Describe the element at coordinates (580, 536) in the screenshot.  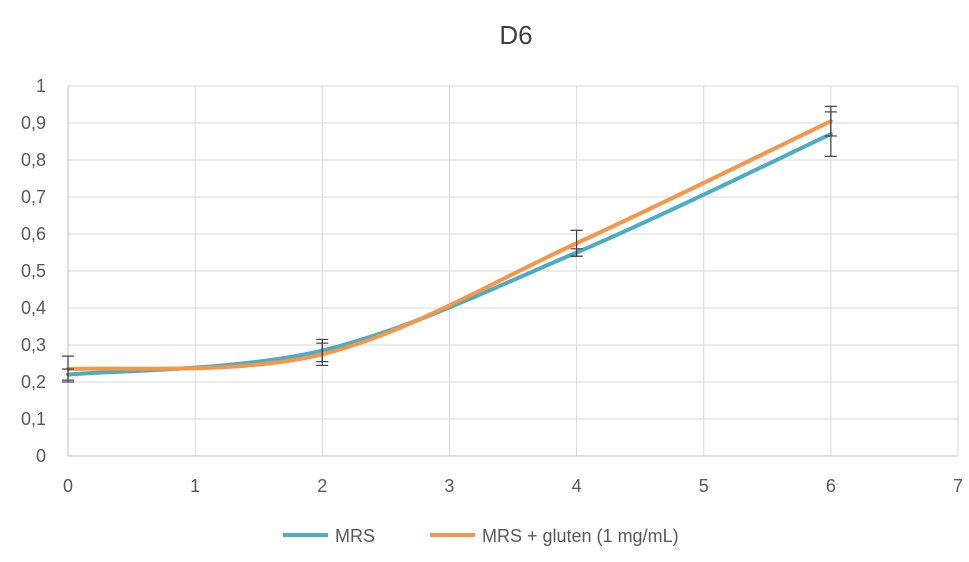
I see `legend-label: MRS + gluten (1 mg/mL)` at that location.